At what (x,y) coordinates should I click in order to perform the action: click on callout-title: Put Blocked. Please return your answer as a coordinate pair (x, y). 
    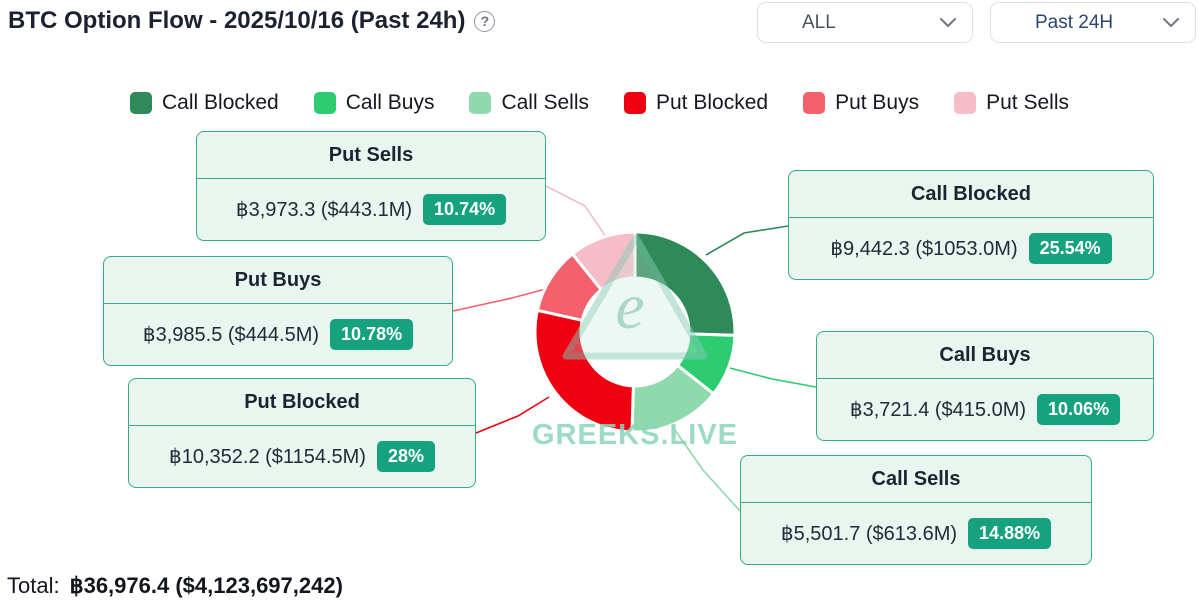
    Looking at the image, I should click on (302, 402).